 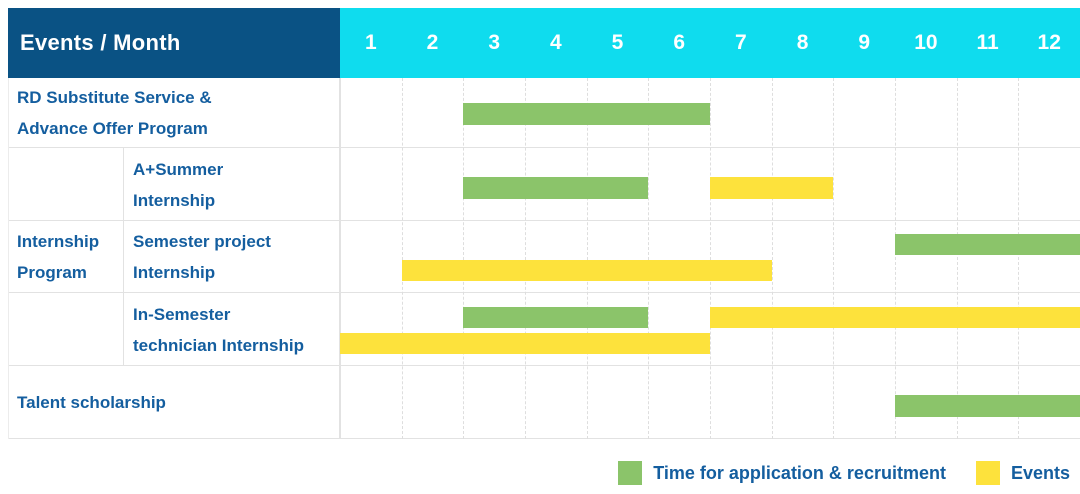 What do you see at coordinates (864, 42) in the screenshot?
I see `month-label-9: 9` at bounding box center [864, 42].